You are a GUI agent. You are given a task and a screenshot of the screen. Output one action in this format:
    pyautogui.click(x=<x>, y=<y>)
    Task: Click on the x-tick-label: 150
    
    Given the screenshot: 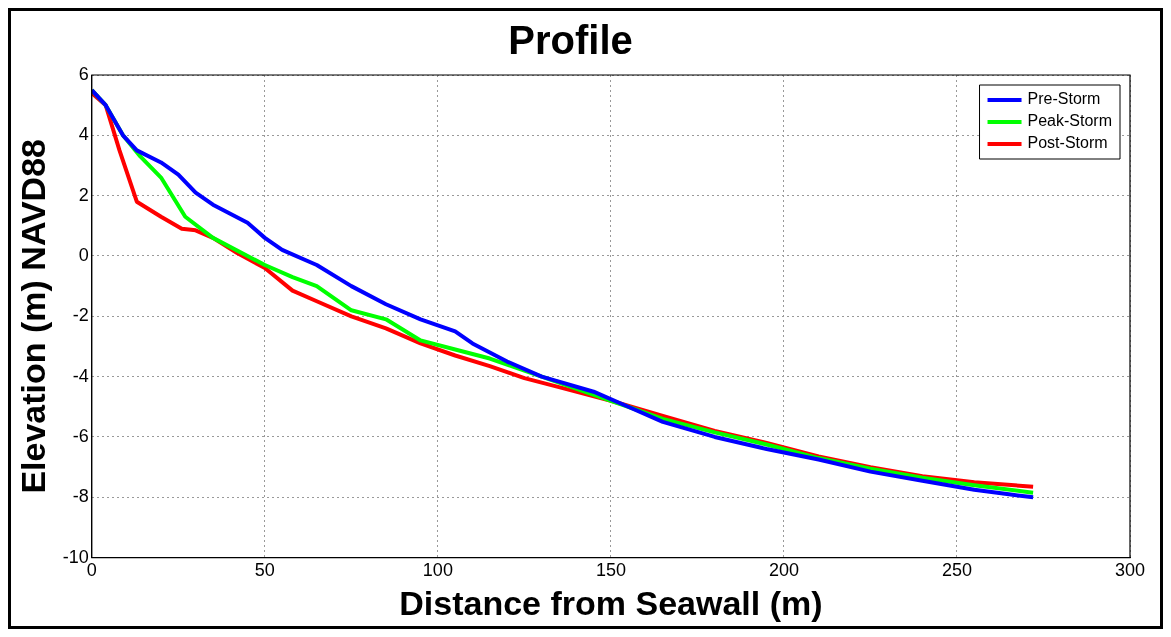 What is the action you would take?
    pyautogui.click(x=610, y=570)
    